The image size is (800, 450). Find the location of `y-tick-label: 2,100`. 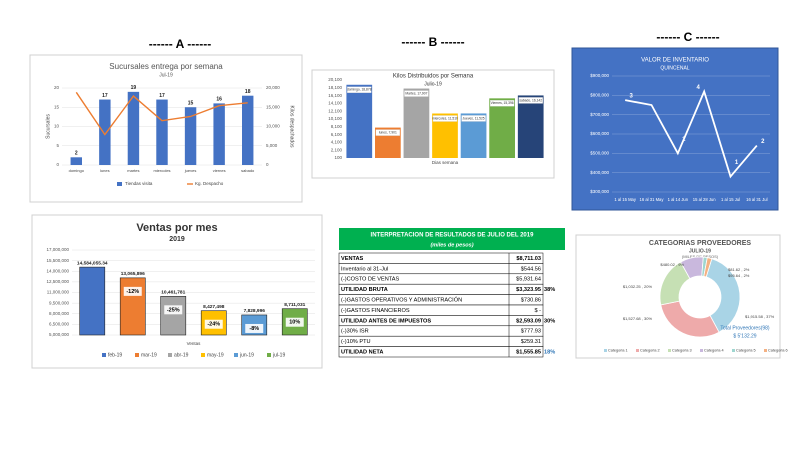

y-tick-label: 2,100 is located at coordinates (337, 149).